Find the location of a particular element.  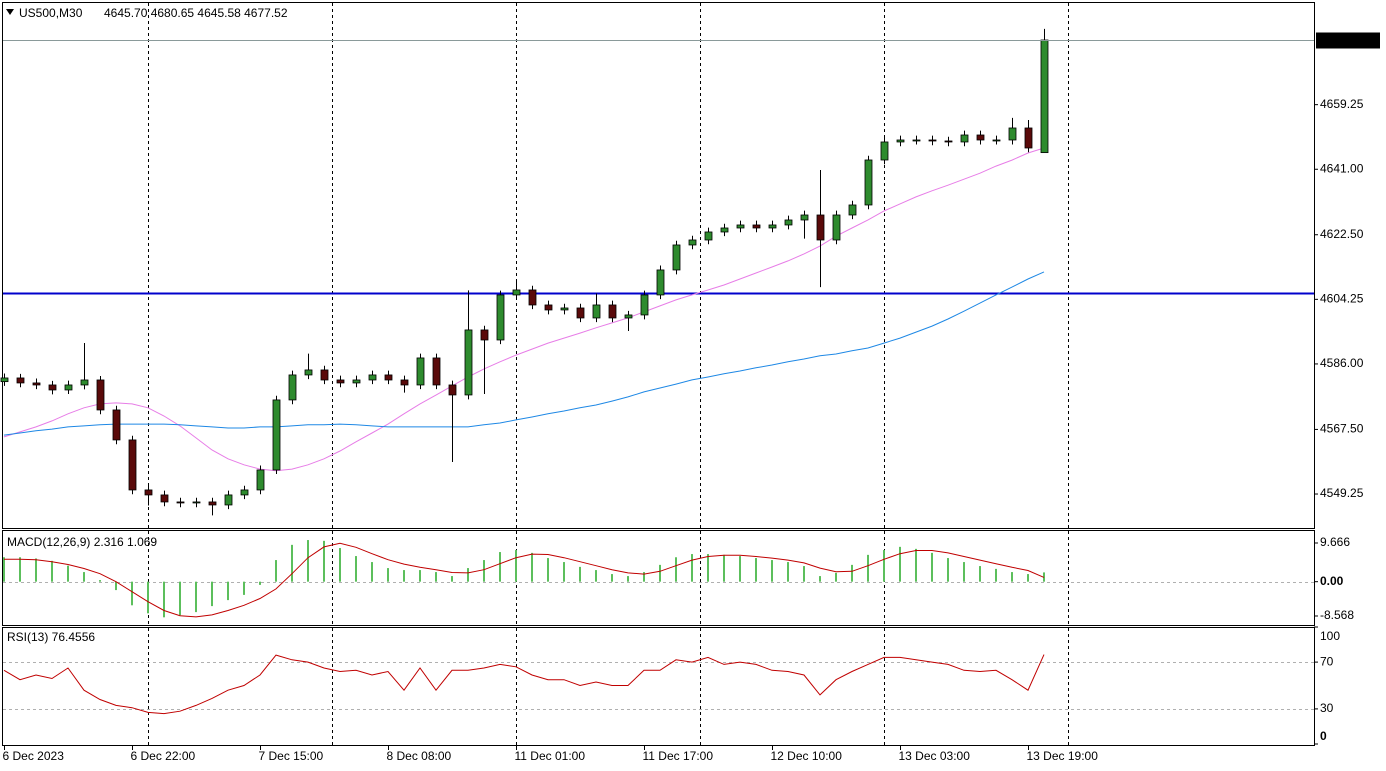

menu-triangle is located at coordinates (10, 12).